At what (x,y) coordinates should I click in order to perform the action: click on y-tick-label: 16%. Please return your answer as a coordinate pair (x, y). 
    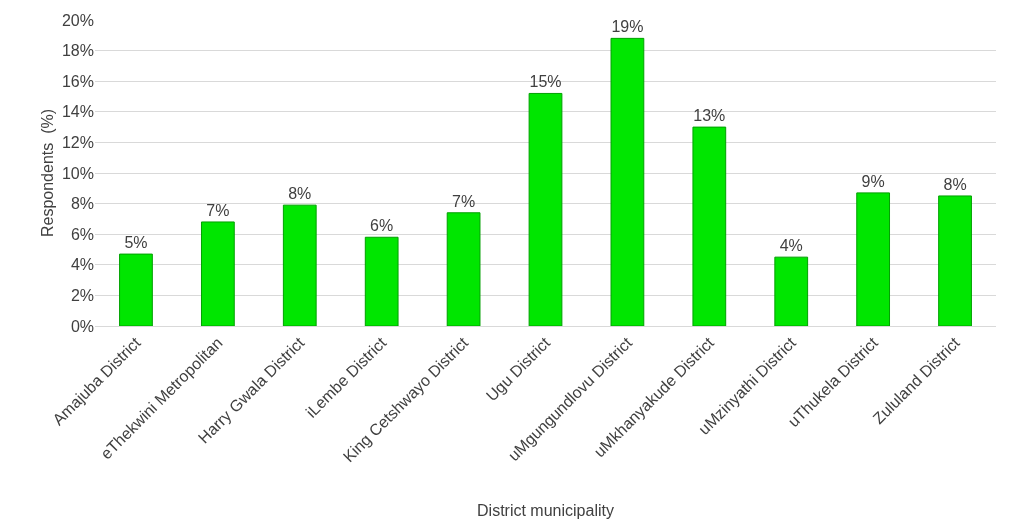
    Looking at the image, I should click on (77, 81).